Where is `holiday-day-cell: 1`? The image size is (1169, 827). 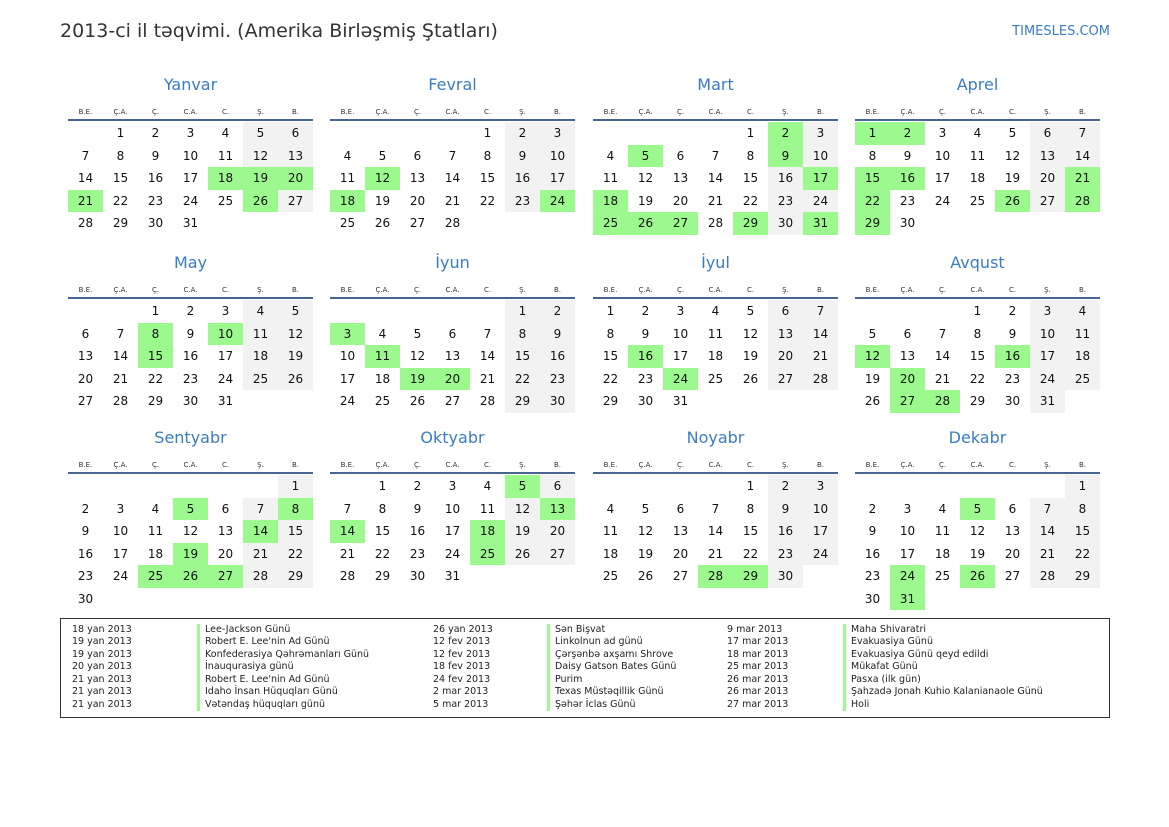
holiday-day-cell: 1 is located at coordinates (872, 133).